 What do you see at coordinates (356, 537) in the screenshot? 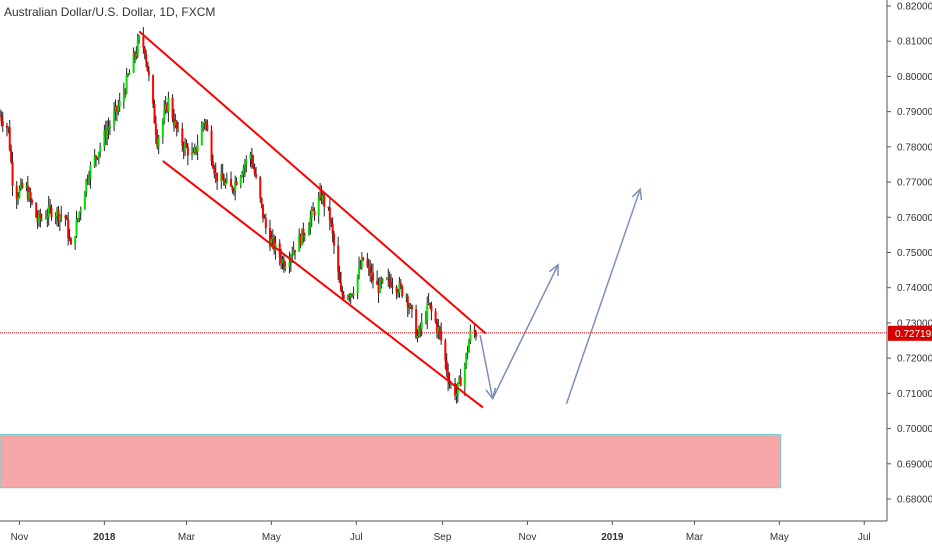
I see `time-tick-label: Jul` at bounding box center [356, 537].